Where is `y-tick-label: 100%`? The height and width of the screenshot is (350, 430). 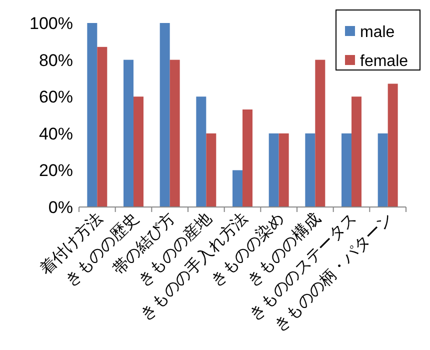 y-tick-label: 100% is located at coordinates (51, 23).